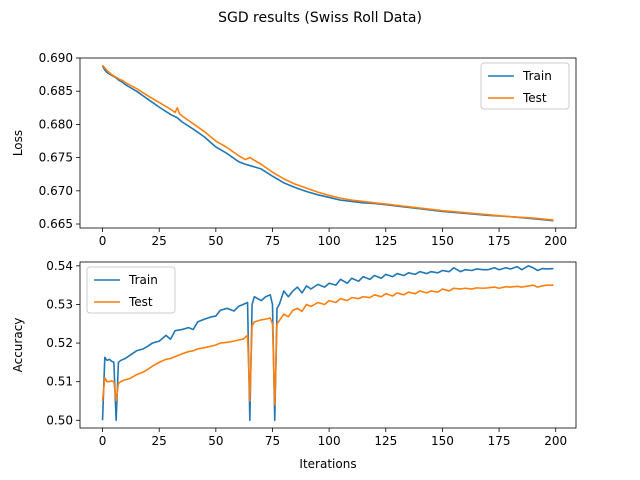 Image resolution: width=640 pixels, height=480 pixels. I want to click on y-tick-label: 0.50, so click(59, 420).